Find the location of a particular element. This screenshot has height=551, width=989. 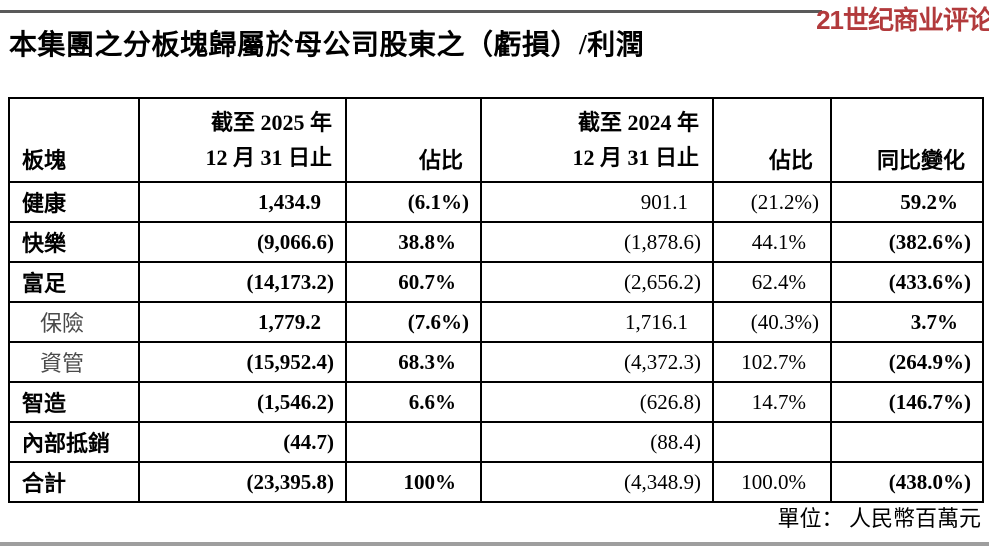

column-header-period-2024: 截至 2024 年 12 月 31 日止 is located at coordinates (597, 140).